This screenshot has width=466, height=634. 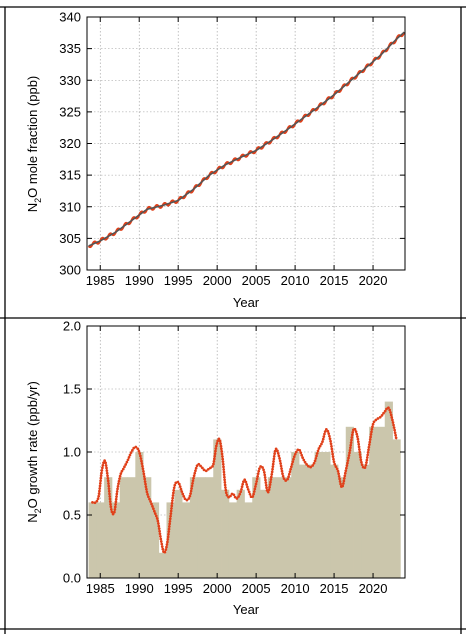 What do you see at coordinates (334, 280) in the screenshot?
I see `x-tick-label: 2015` at bounding box center [334, 280].